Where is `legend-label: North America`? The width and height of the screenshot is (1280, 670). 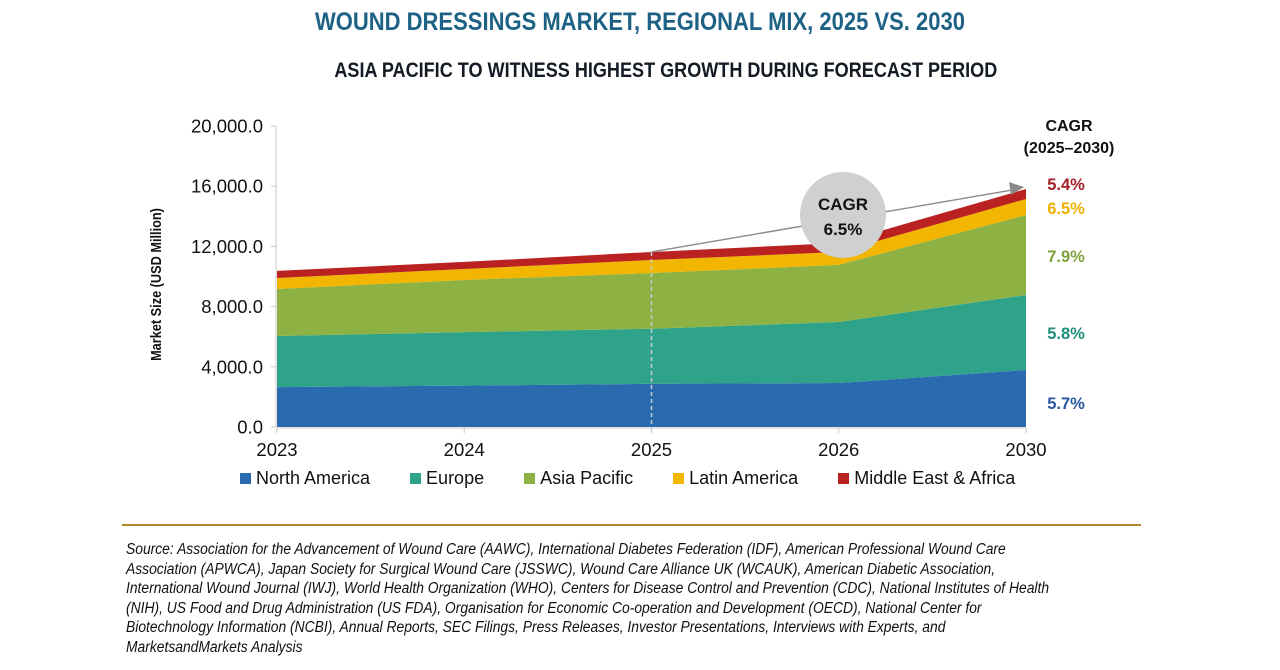 legend-label: North America is located at coordinates (313, 478).